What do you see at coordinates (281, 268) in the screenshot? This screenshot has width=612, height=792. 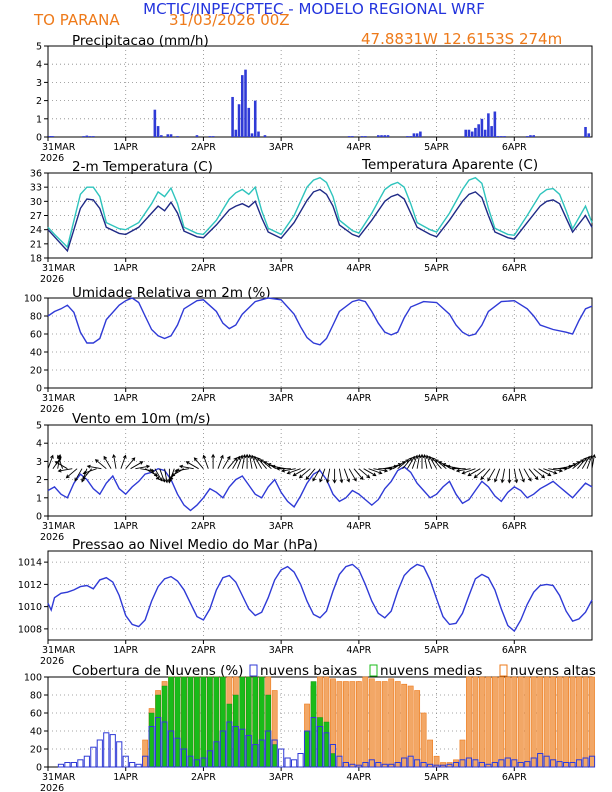 I see `temp-xtick-label: 3APR` at bounding box center [281, 268].